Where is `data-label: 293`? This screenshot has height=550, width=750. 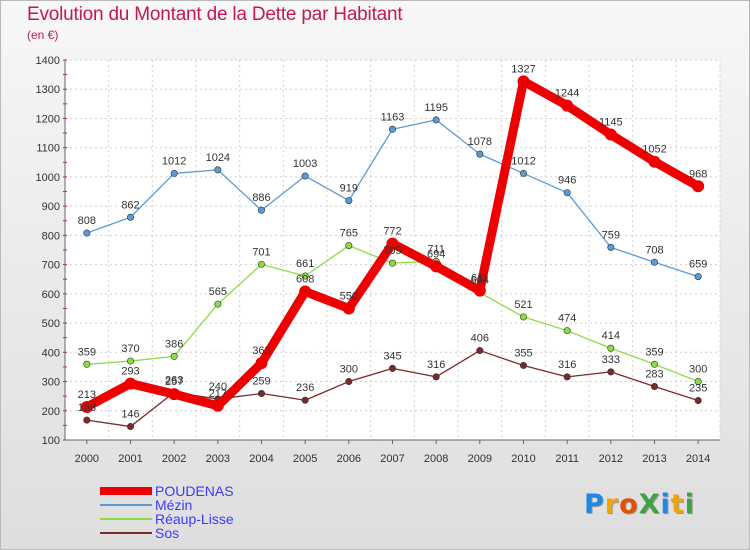 data-label: 293 is located at coordinates (130, 372).